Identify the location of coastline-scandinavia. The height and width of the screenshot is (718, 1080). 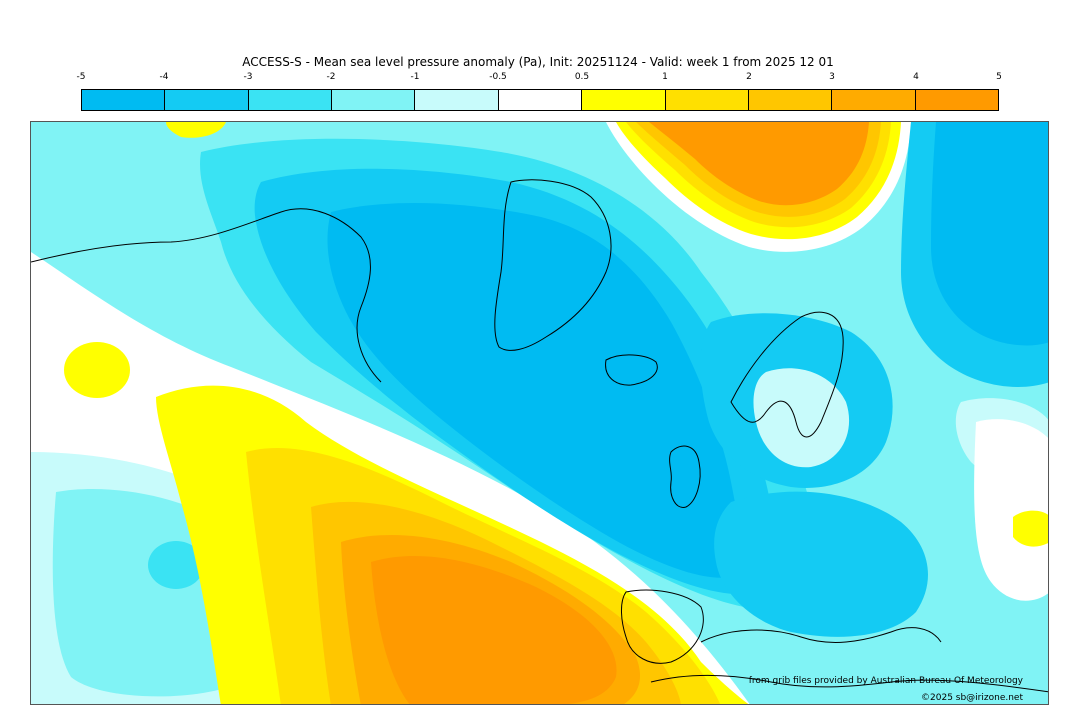
(787, 374).